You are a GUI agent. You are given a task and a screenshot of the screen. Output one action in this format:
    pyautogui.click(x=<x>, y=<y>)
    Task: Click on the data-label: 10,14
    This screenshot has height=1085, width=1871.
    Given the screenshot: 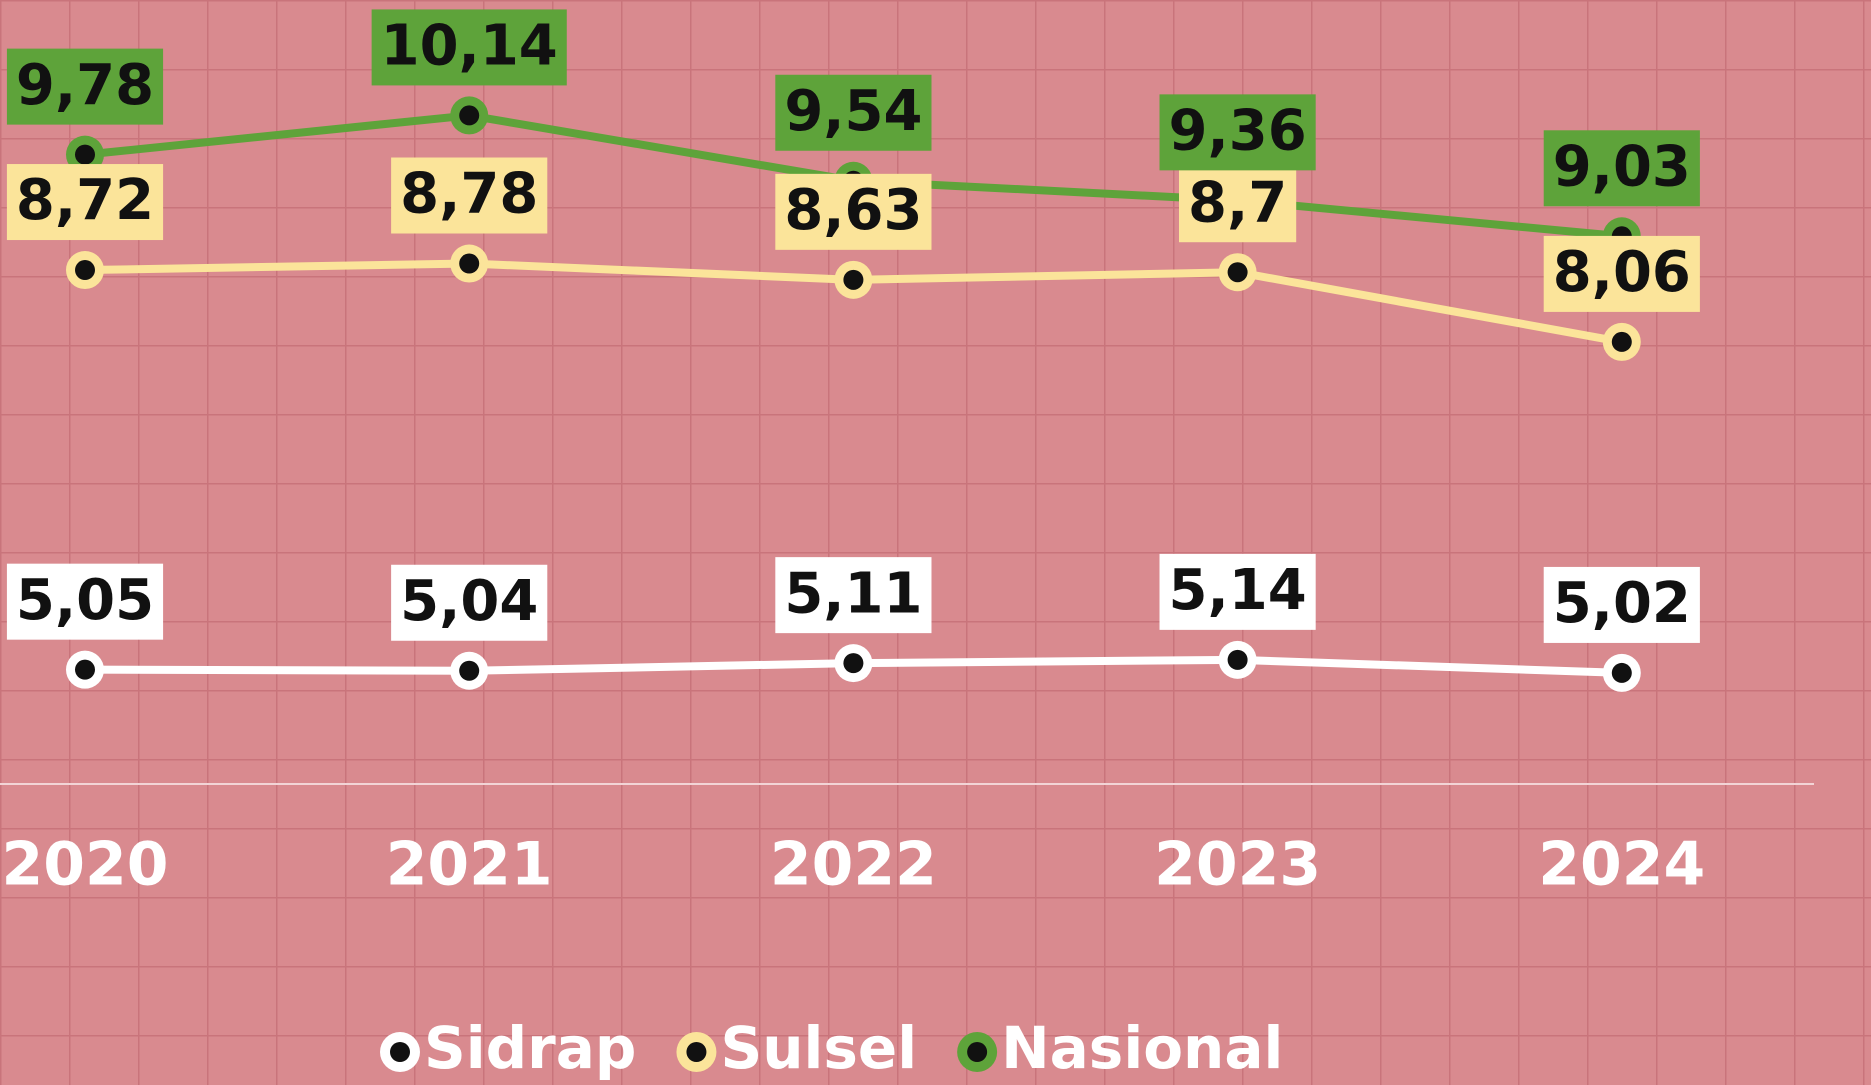 What is the action you would take?
    pyautogui.click(x=469, y=47)
    